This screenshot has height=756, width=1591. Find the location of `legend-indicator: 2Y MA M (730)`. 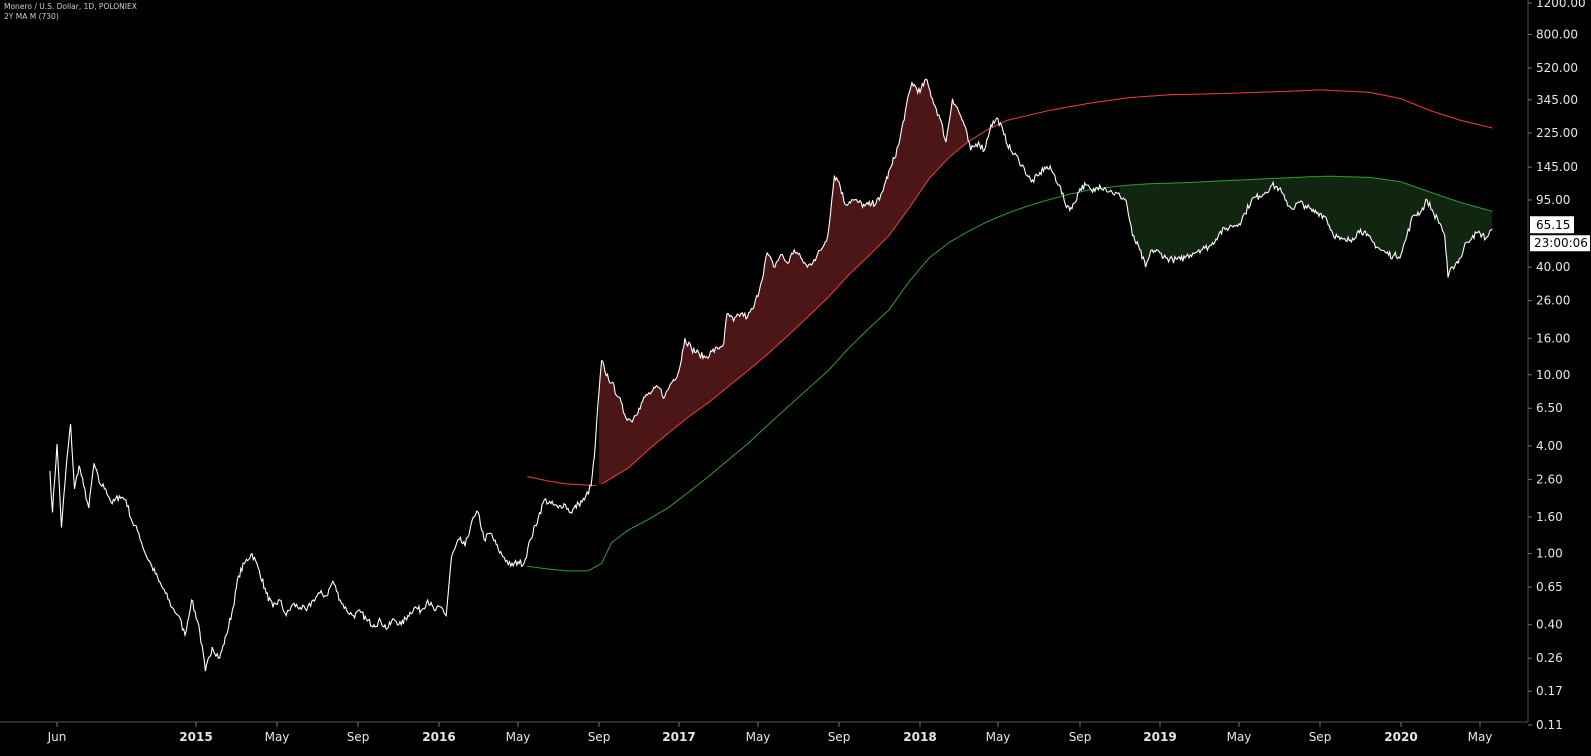

legend-indicator: 2Y MA M (730) is located at coordinates (31, 16).